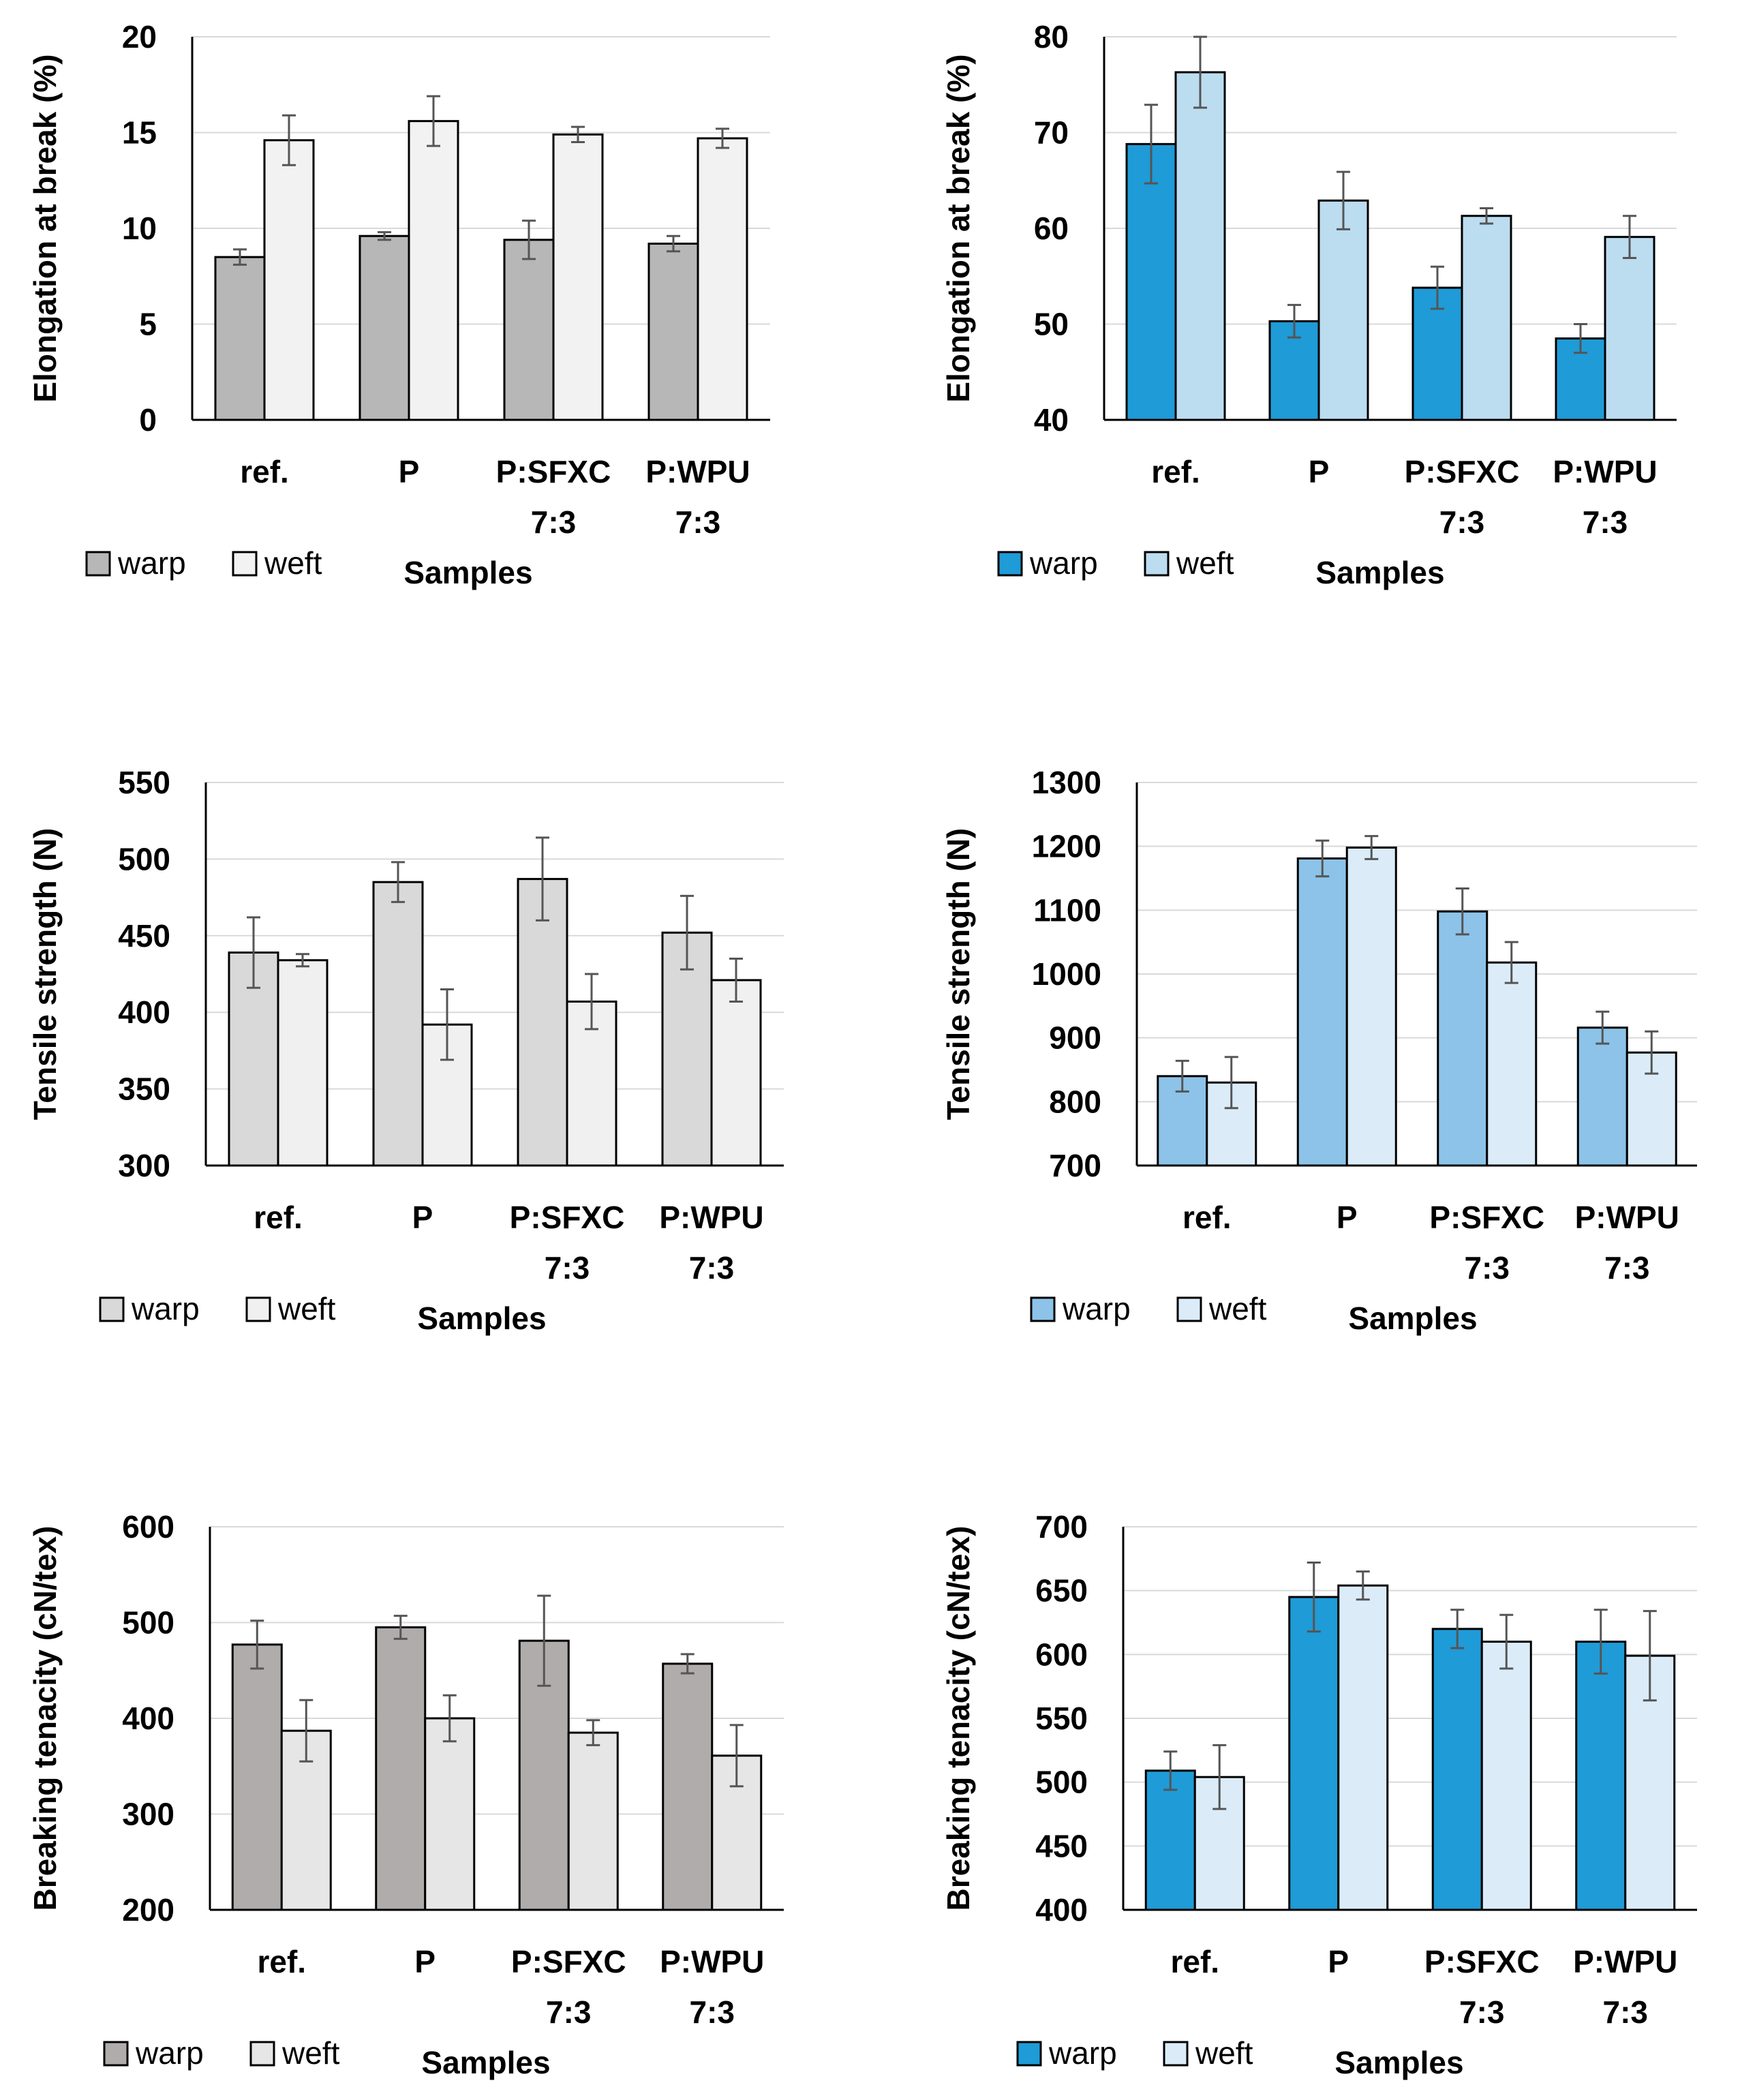 The width and height of the screenshot is (1755, 2100). What do you see at coordinates (1066, 782) in the screenshot?
I see `y-tick-label: 1300` at bounding box center [1066, 782].